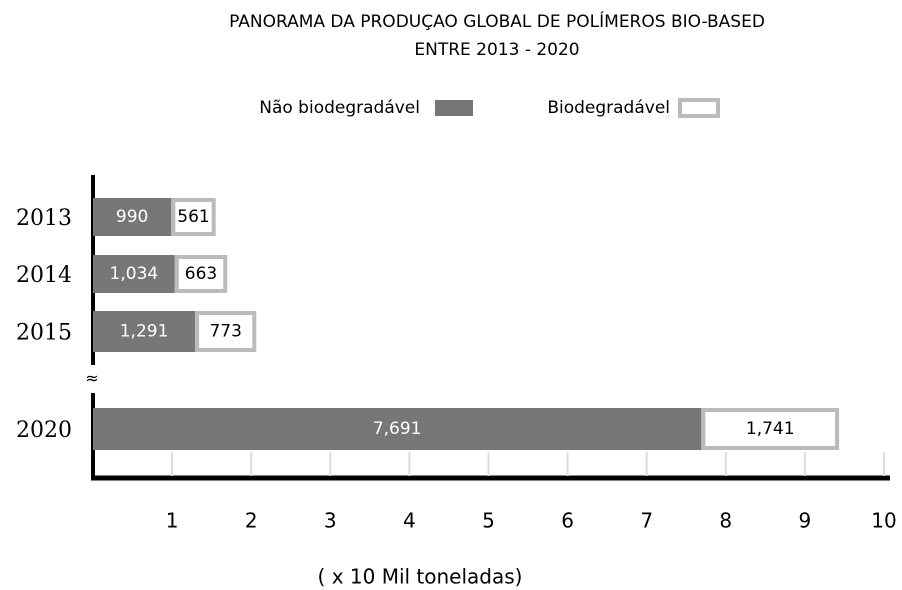 The width and height of the screenshot is (902, 590). I want to click on x-tick-label: 6, so click(567, 521).